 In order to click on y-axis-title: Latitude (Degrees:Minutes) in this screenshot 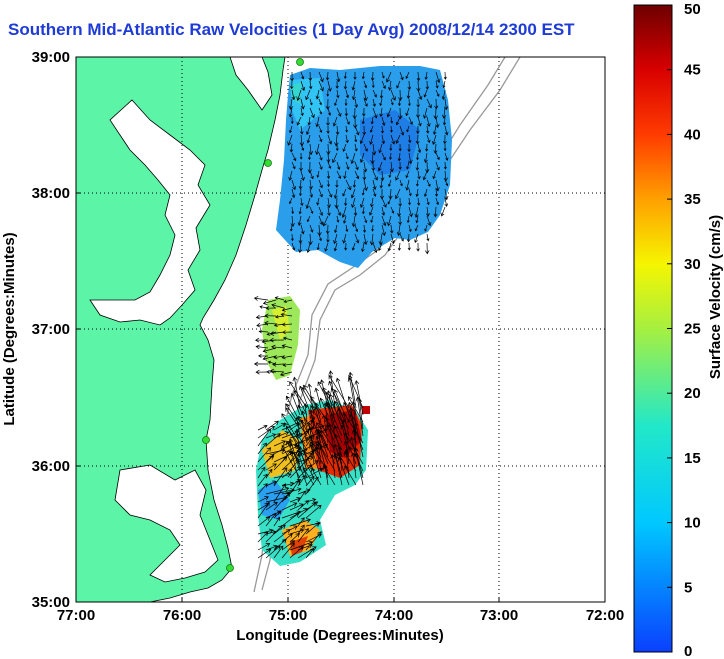, I will do `click(9, 328)`.